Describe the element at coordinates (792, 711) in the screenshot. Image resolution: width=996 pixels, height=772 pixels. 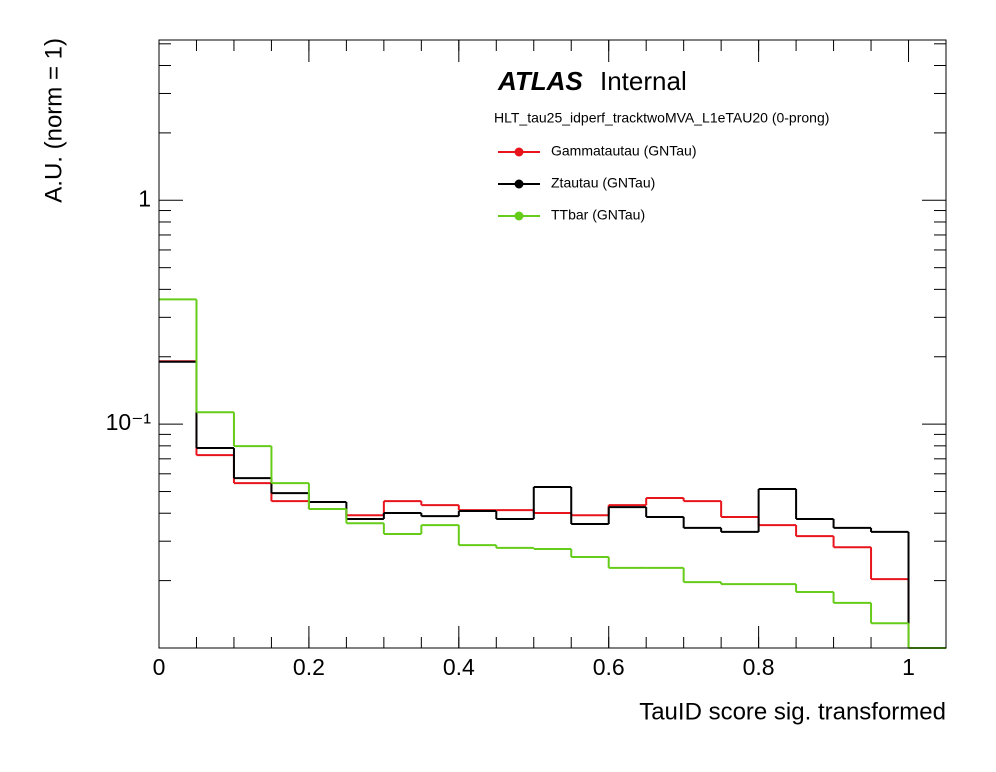
I see `x-axis-label: TauID score sig. transformed` at that location.